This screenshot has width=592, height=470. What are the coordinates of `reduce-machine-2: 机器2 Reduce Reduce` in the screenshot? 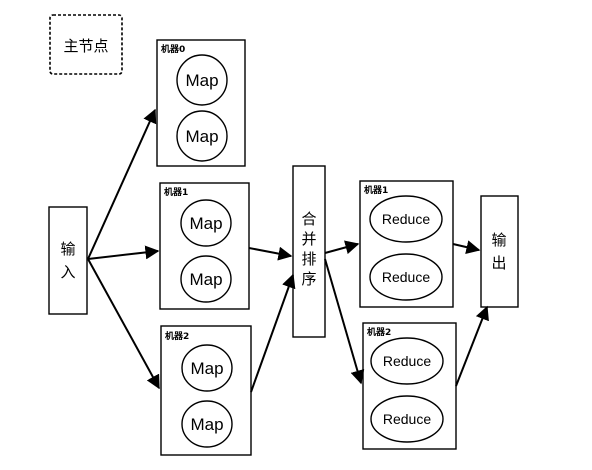 It's located at (409, 386).